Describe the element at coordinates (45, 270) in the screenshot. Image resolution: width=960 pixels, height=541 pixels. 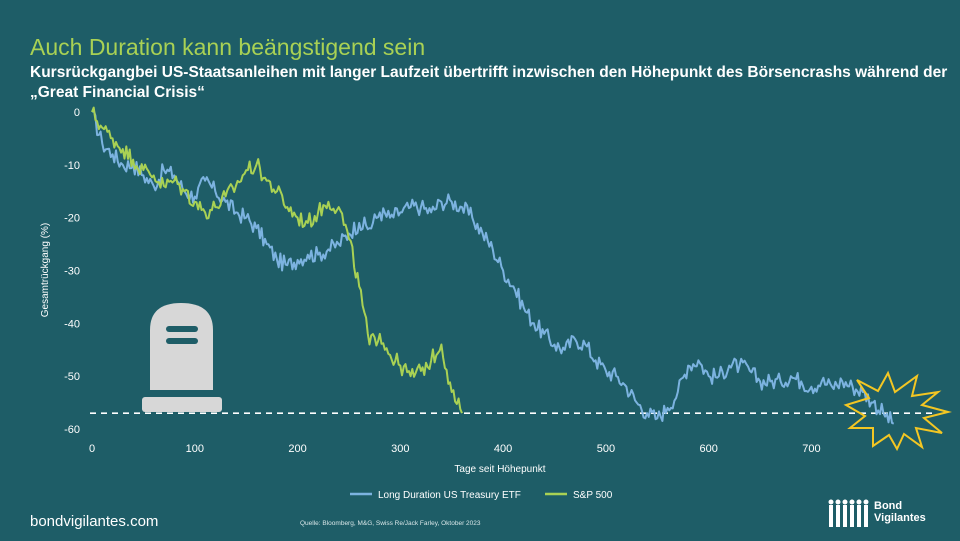
I see `y-axis-label: Gesamtrückgang (%)` at that location.